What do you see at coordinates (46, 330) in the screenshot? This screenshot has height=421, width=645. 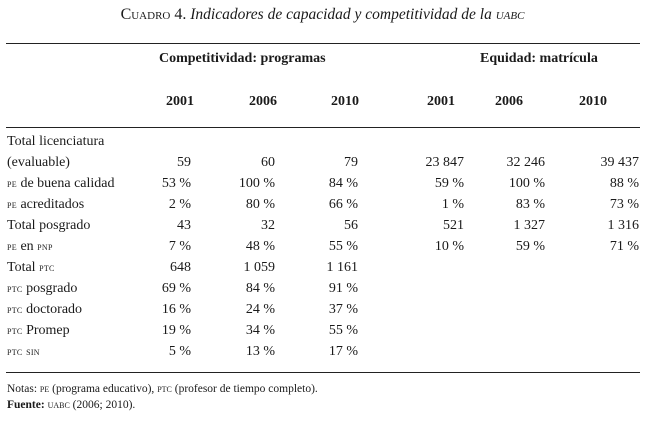 I see `row-label-label-tail: Promep` at bounding box center [46, 330].